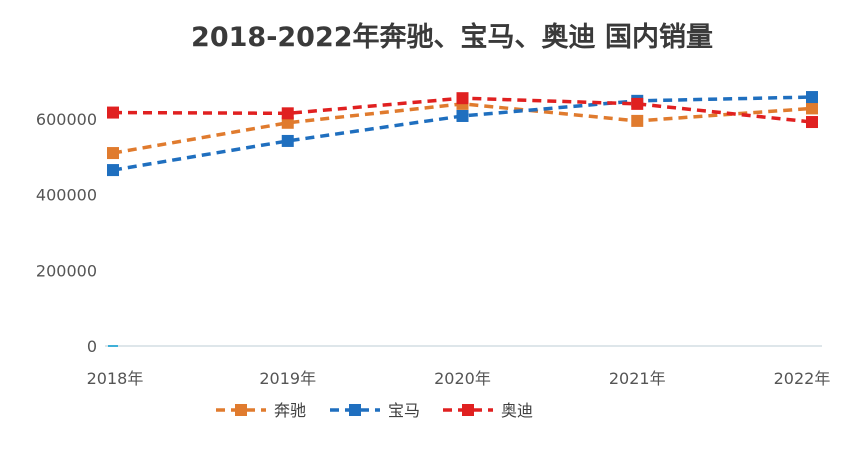  Describe the element at coordinates (66, 270) in the screenshot. I see `y-tick-label: 200000` at that location.